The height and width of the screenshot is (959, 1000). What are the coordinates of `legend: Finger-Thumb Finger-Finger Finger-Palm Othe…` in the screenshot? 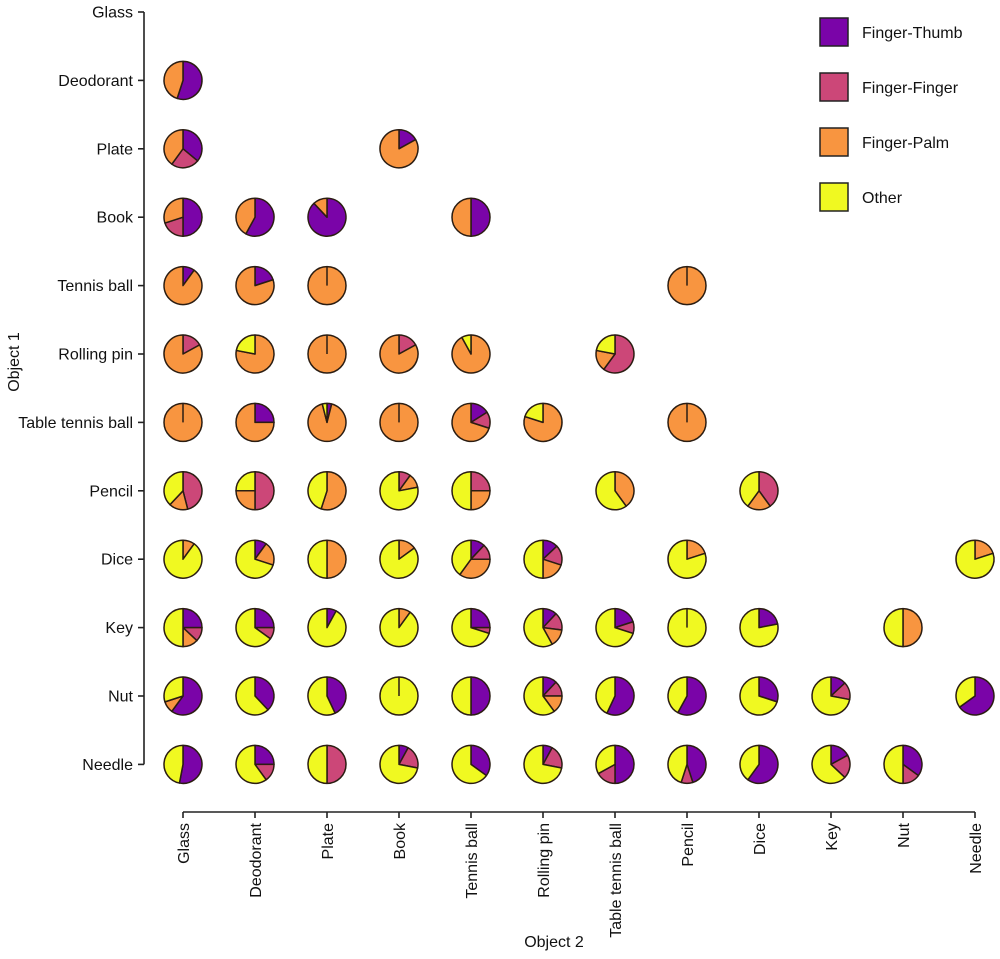 It's located at (891, 114).